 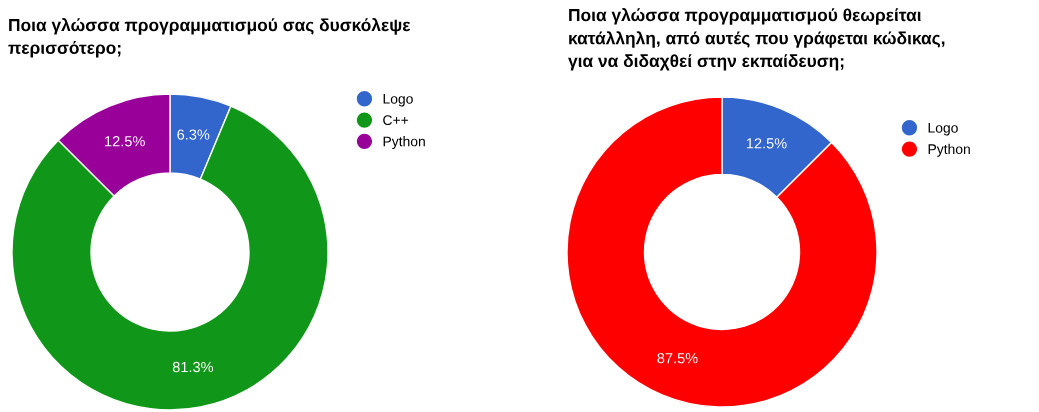 I want to click on chart-title: Ποια γλώσσα προγραμματισμού θεωρείται κατάλληλη, από αυτές που γράφεται κώδικας, για να διδαχθεί στην εκπαίδευση;, so click(x=756, y=39).